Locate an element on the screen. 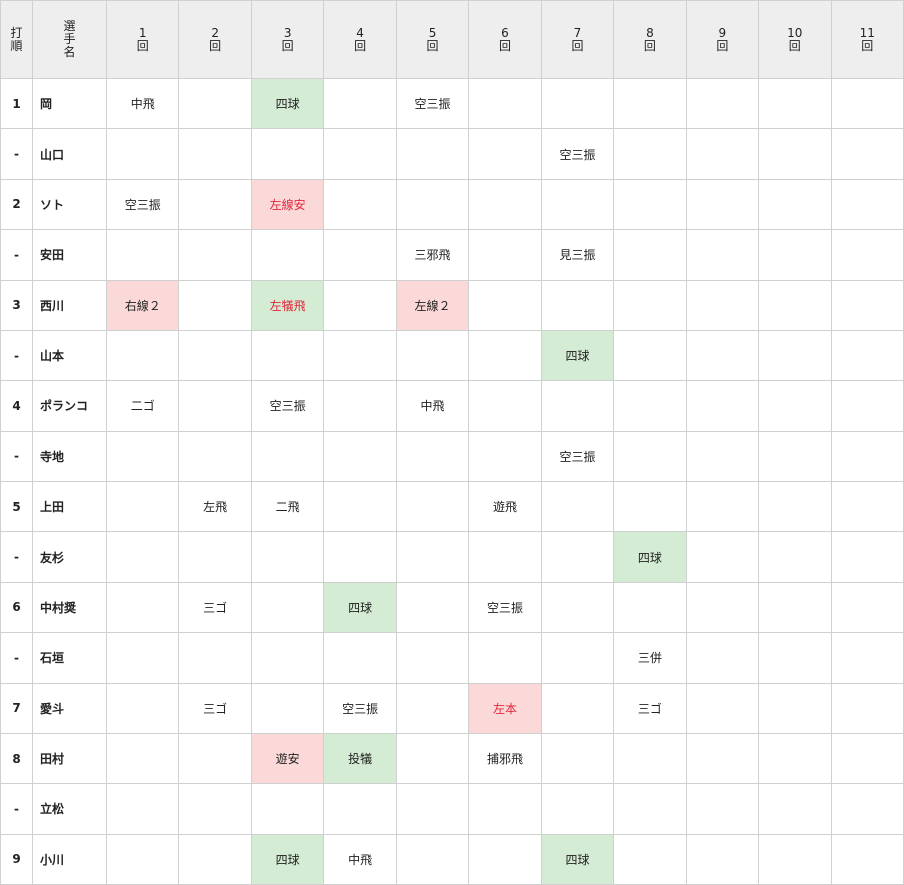  player-name: ポランコ is located at coordinates (70, 406).